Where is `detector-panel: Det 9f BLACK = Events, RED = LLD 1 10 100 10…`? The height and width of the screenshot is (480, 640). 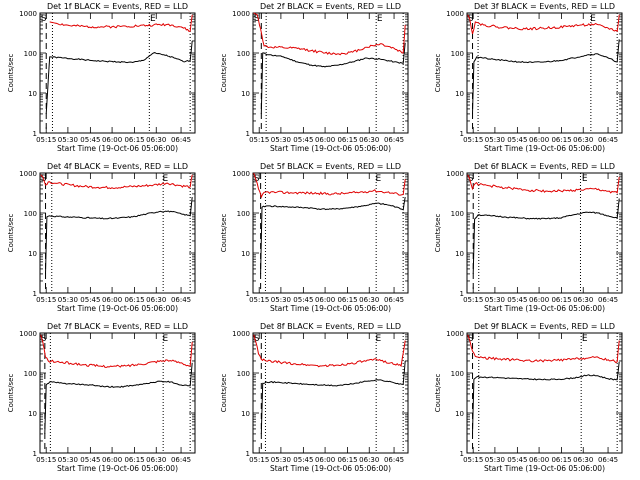 detector-panel: Det 9f BLACK = Events, RED = LLD 1 10 100 10… is located at coordinates (528, 397).